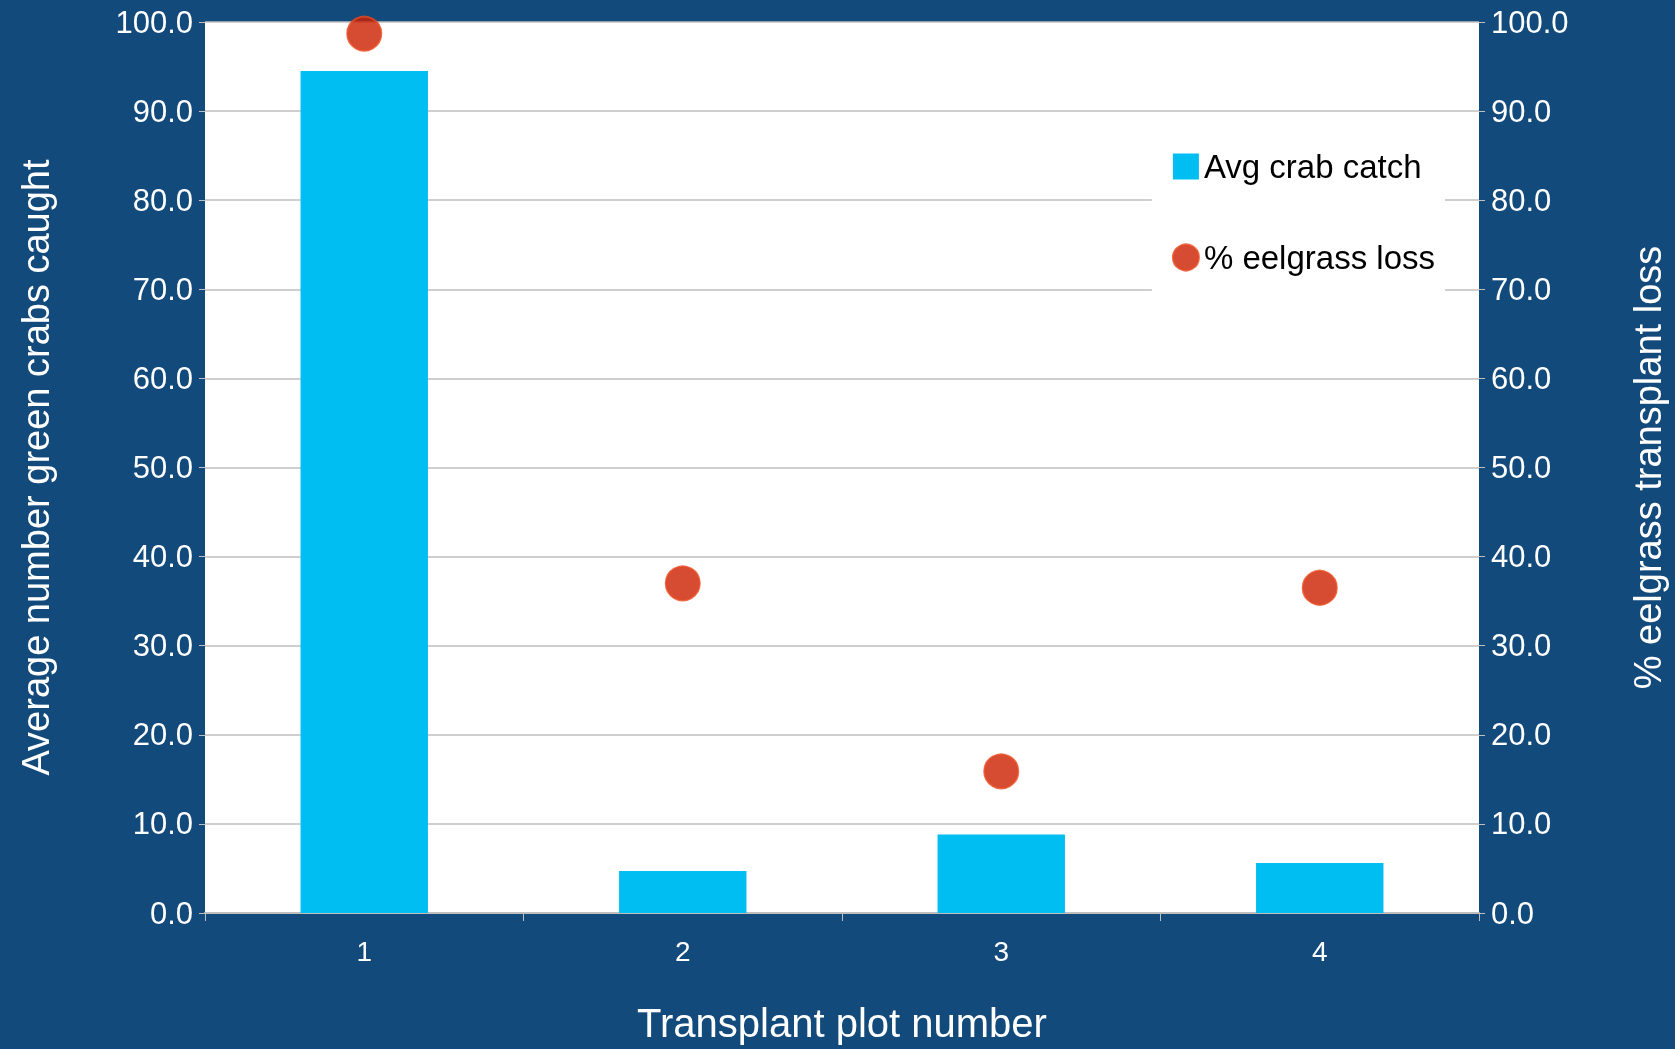  Describe the element at coordinates (1521, 646) in the screenshot. I see `y2-tick-label: 30.0` at that location.